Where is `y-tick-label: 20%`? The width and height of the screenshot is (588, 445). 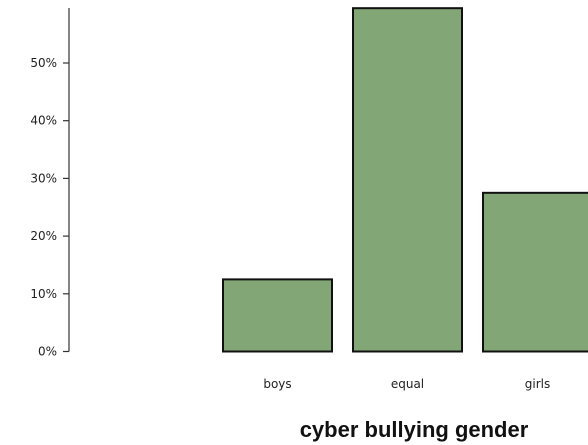
y-tick-label: 20% is located at coordinates (43, 236).